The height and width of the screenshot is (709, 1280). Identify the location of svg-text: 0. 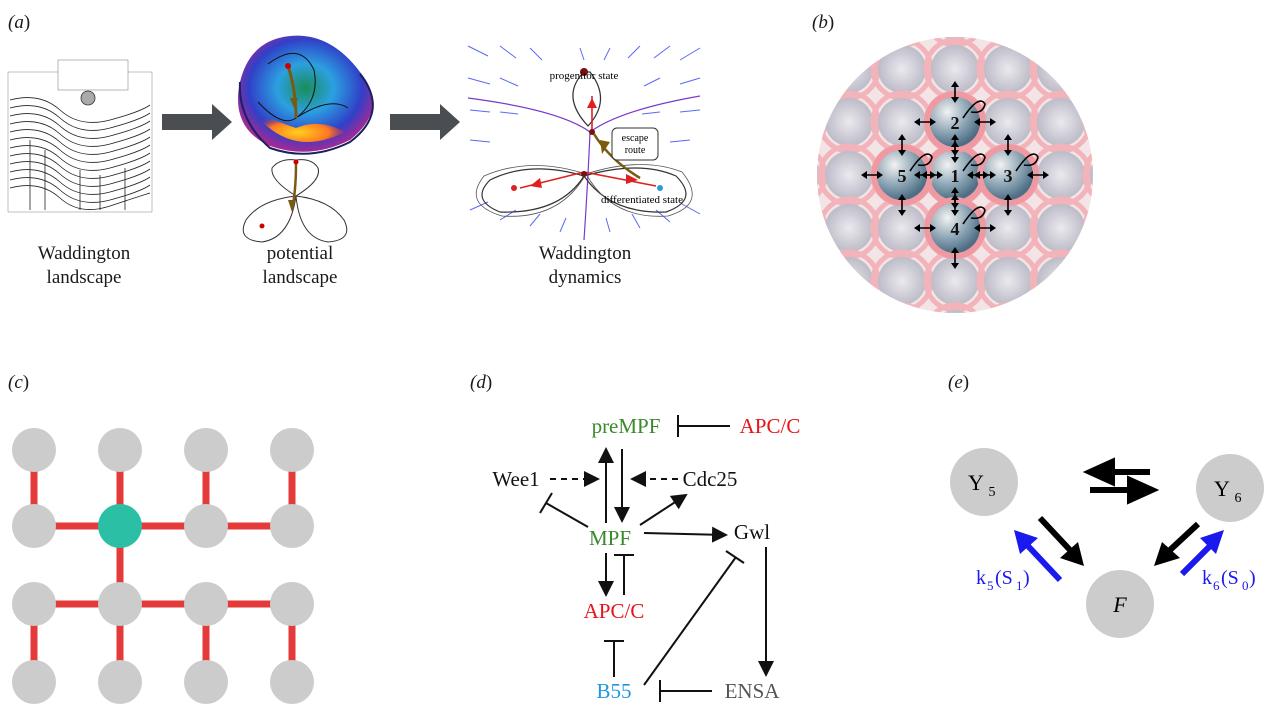
(1245, 585).